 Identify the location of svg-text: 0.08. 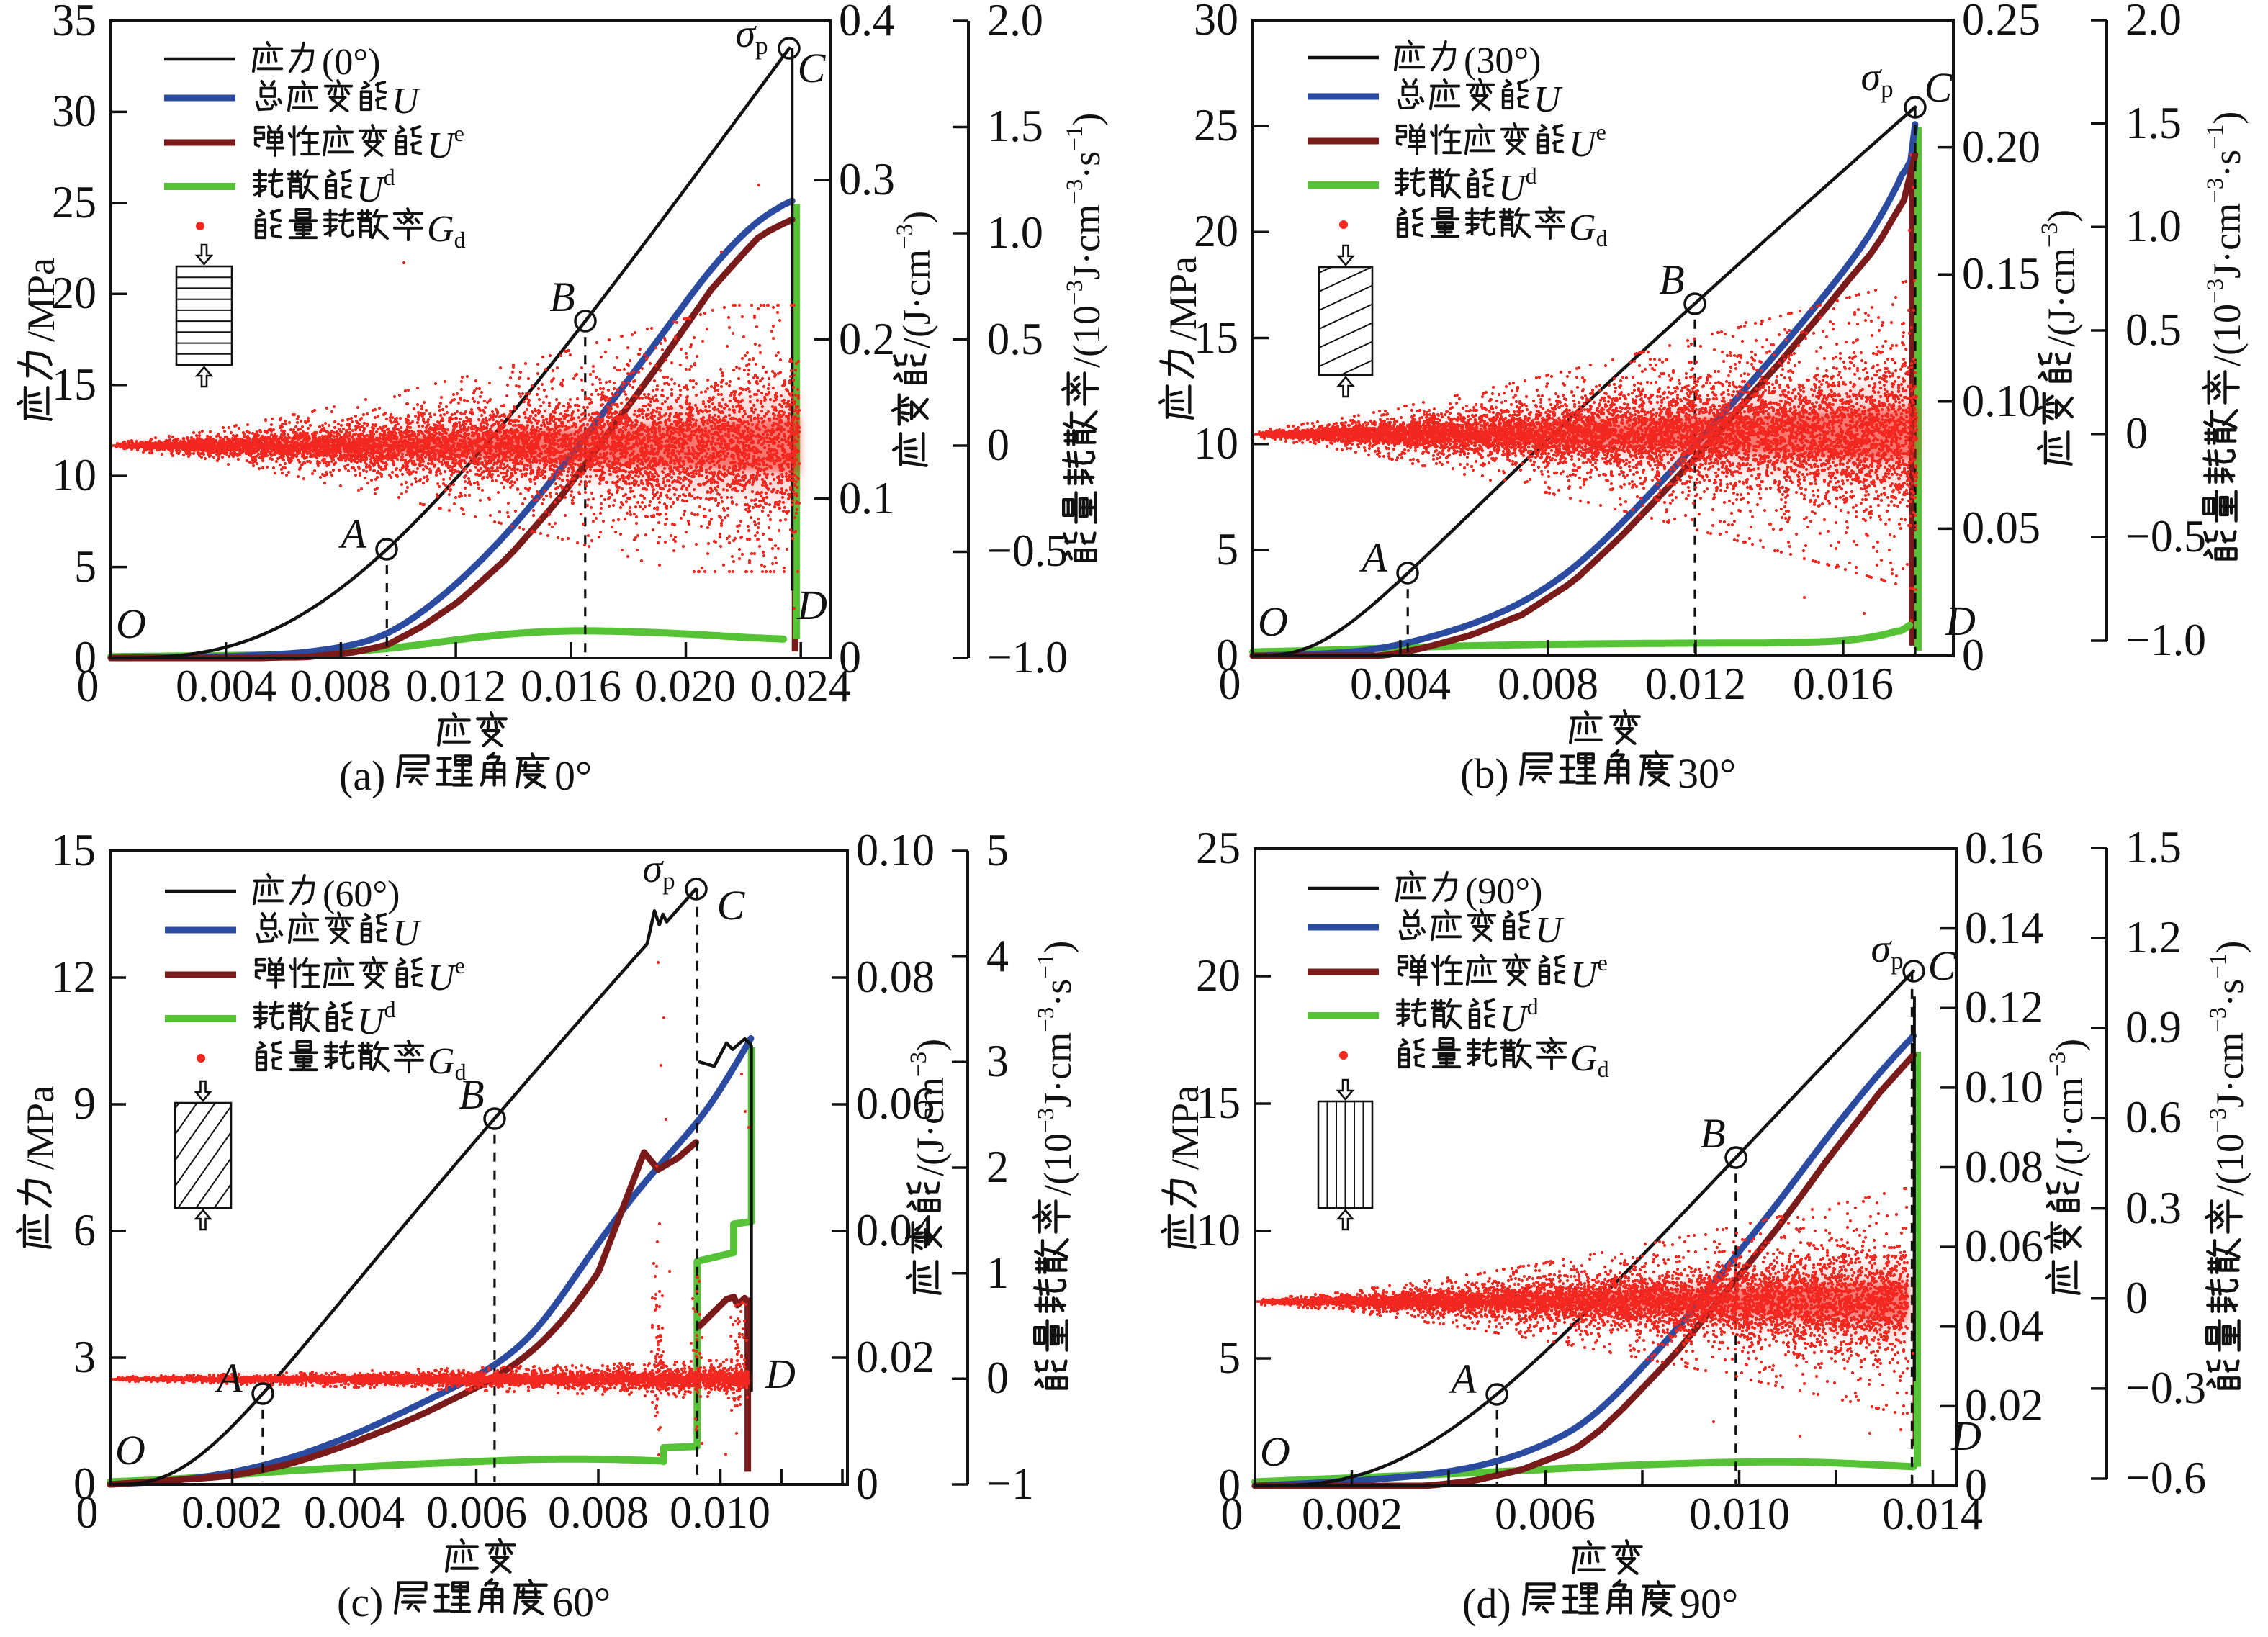
(2004, 1166).